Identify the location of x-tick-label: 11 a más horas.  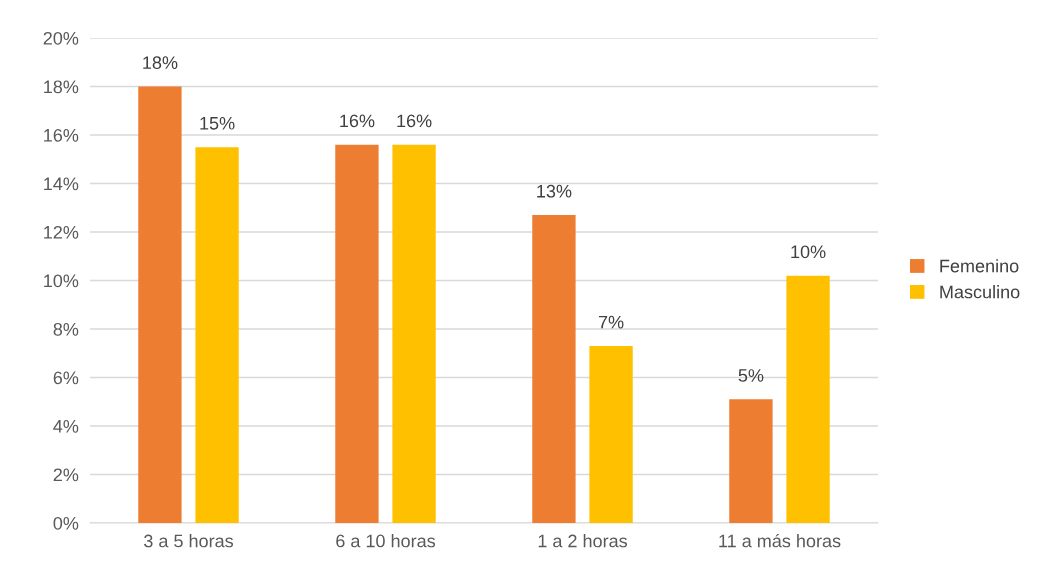
(780, 540).